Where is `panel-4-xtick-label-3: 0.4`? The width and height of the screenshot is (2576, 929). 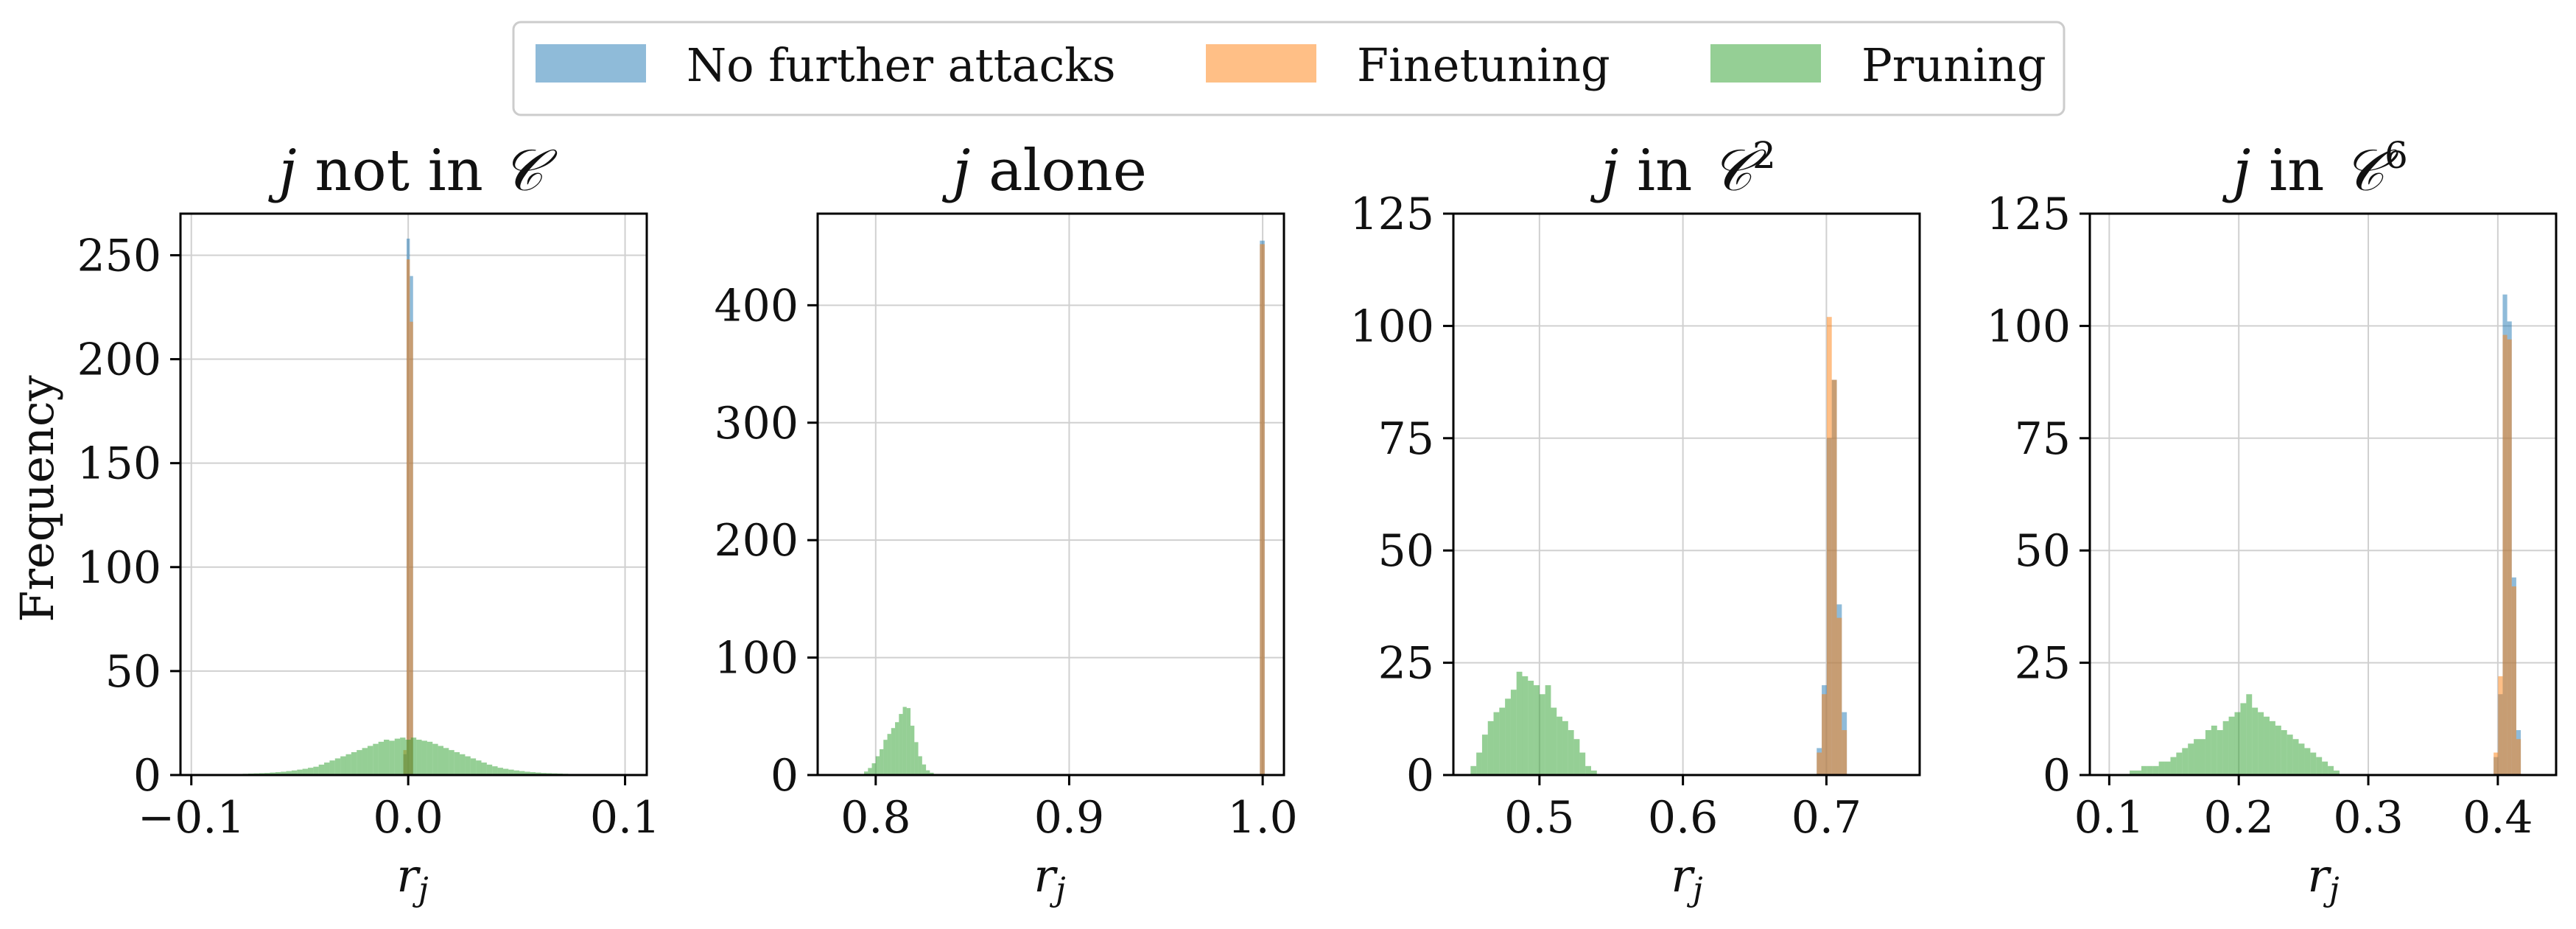 panel-4-xtick-label-3: 0.4 is located at coordinates (2498, 818).